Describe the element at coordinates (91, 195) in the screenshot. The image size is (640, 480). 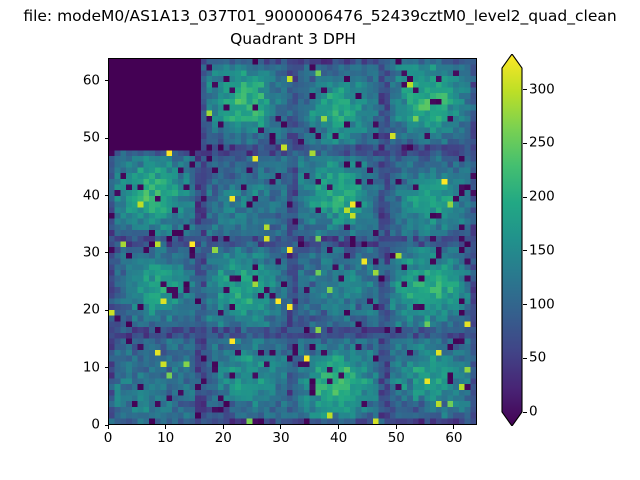
I see `y-tick-label: 40` at that location.